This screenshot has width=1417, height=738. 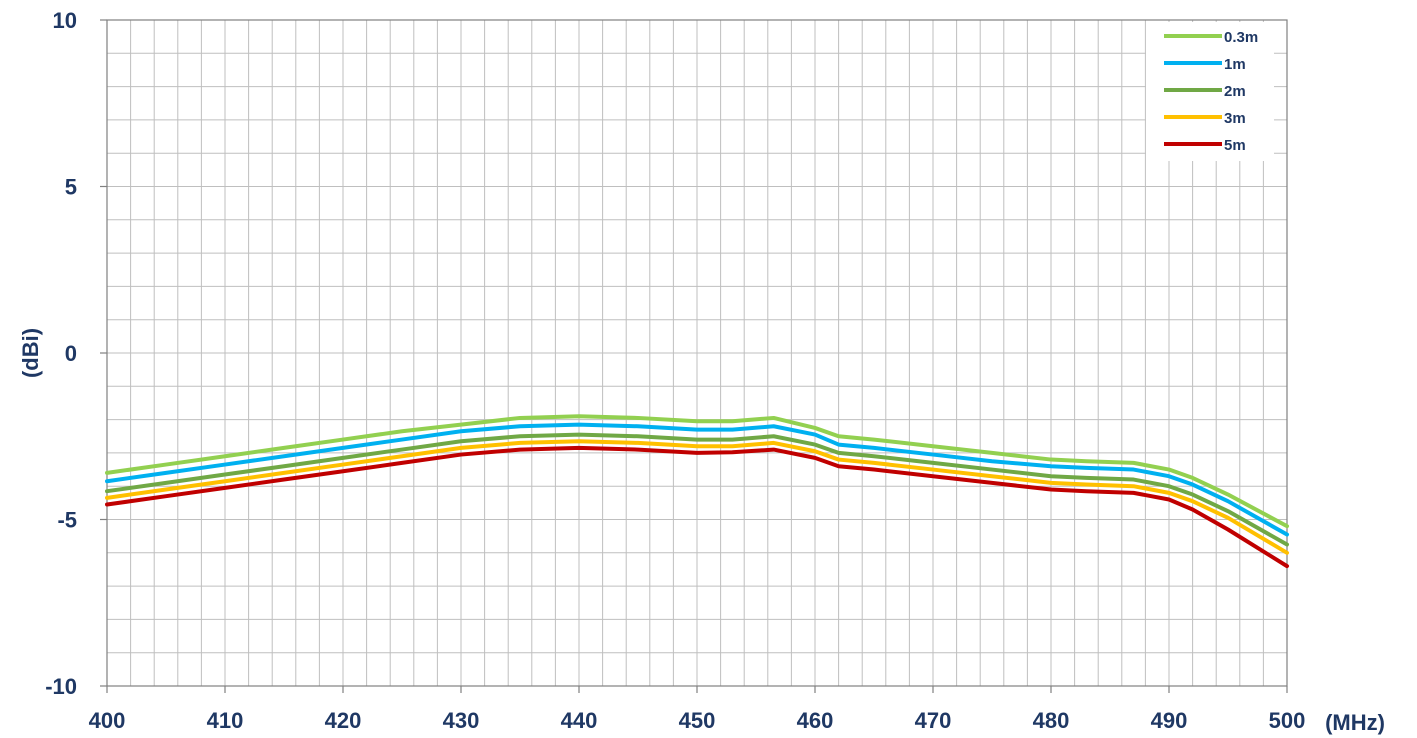 I want to click on legend: 0.3m 1m 2m 3m 5m, so click(x=1210, y=91).